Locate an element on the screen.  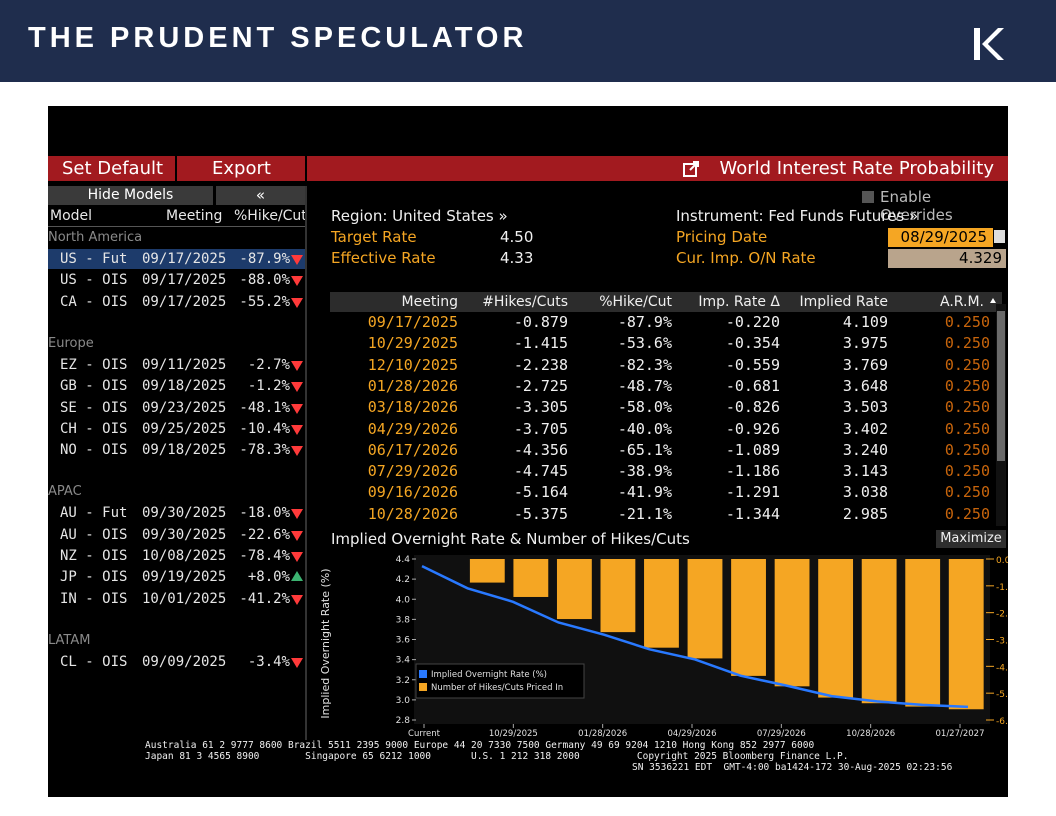
model-meeting-date: 09/11/2025 is located at coordinates (184, 364).